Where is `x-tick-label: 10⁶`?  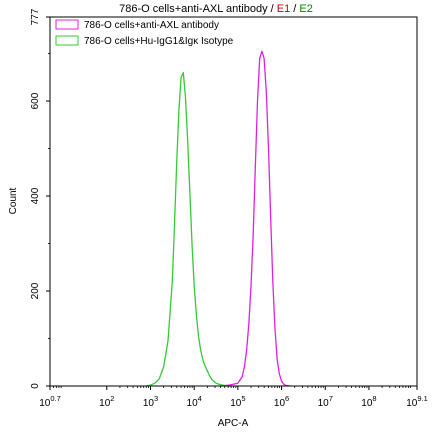 x-tick-label: 10⁶ is located at coordinates (281, 401).